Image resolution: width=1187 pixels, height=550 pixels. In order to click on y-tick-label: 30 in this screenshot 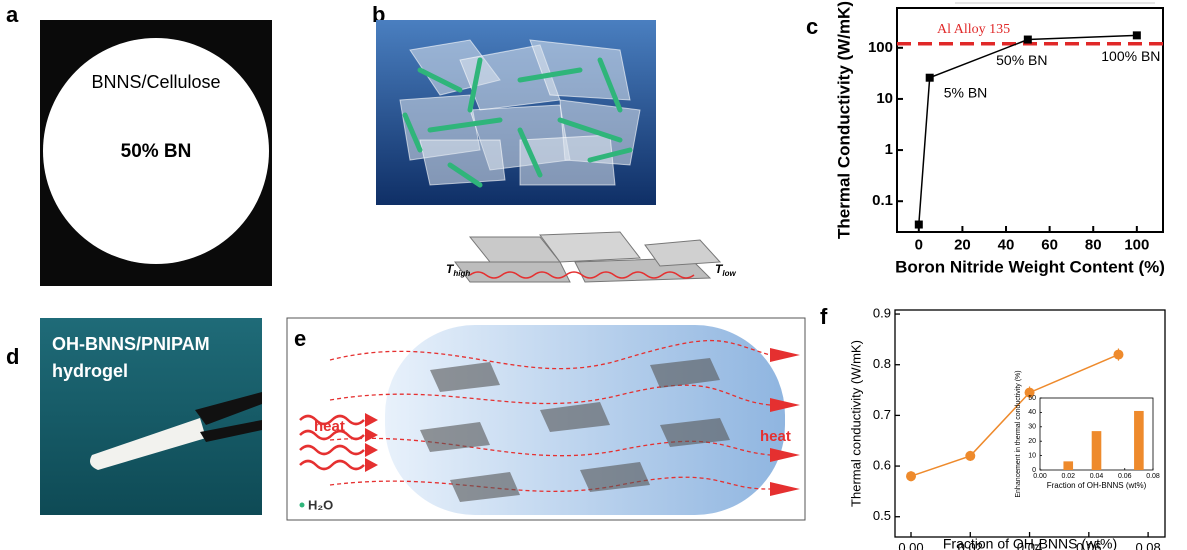, I will do `click(1032, 427)`.